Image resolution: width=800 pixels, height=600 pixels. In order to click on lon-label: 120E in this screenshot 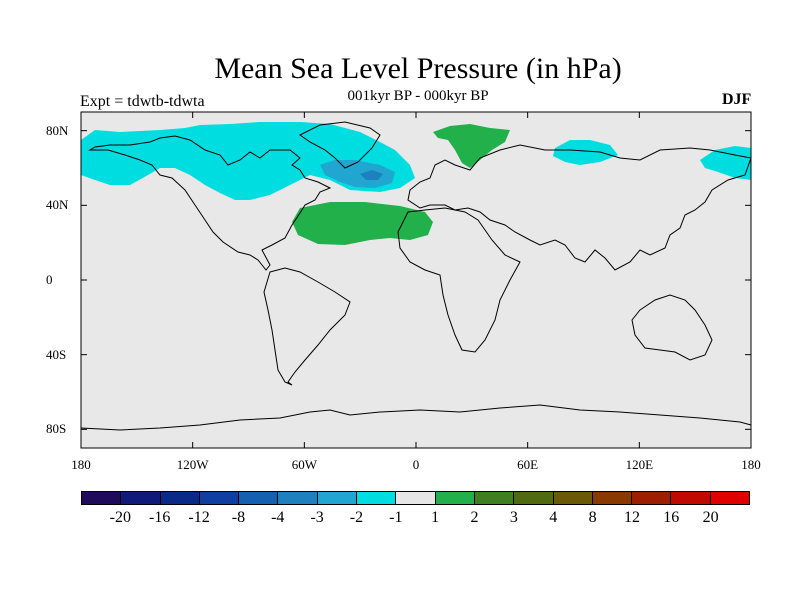, I will do `click(639, 464)`.